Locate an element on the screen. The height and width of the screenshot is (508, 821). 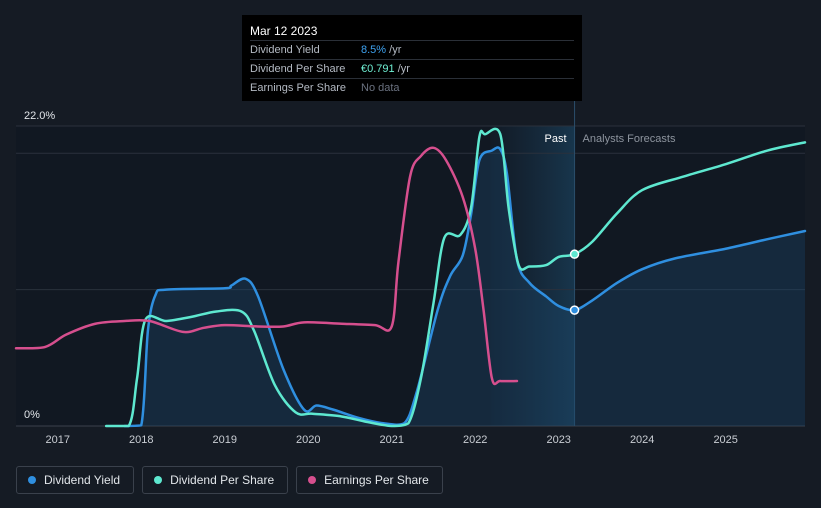
x-tick-label: 2021 is located at coordinates (391, 440).